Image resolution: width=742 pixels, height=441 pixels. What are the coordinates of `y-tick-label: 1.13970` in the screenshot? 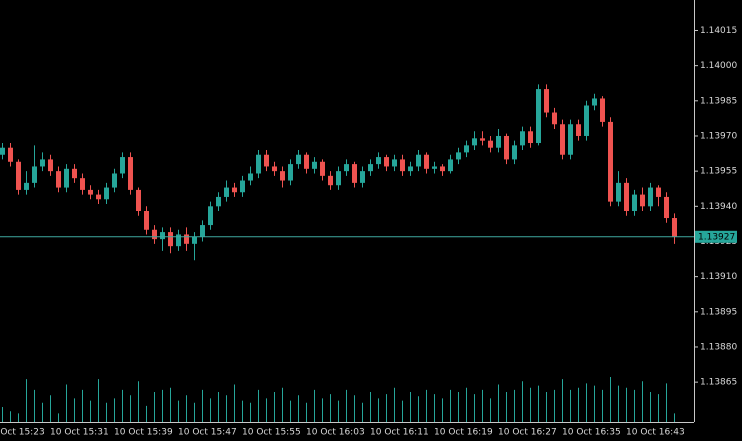 It's located at (718, 136).